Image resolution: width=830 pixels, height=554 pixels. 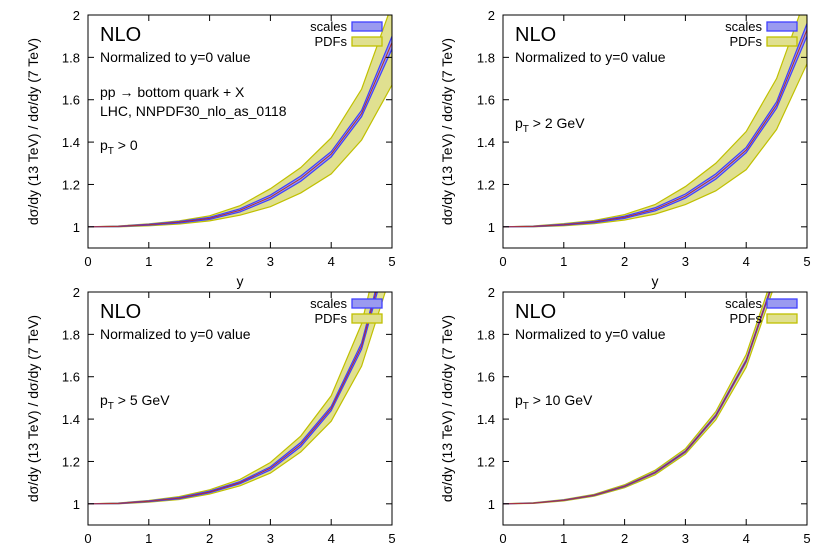 What do you see at coordinates (126, 145) in the screenshot?
I see `pt-cut-value: > 0` at bounding box center [126, 145].